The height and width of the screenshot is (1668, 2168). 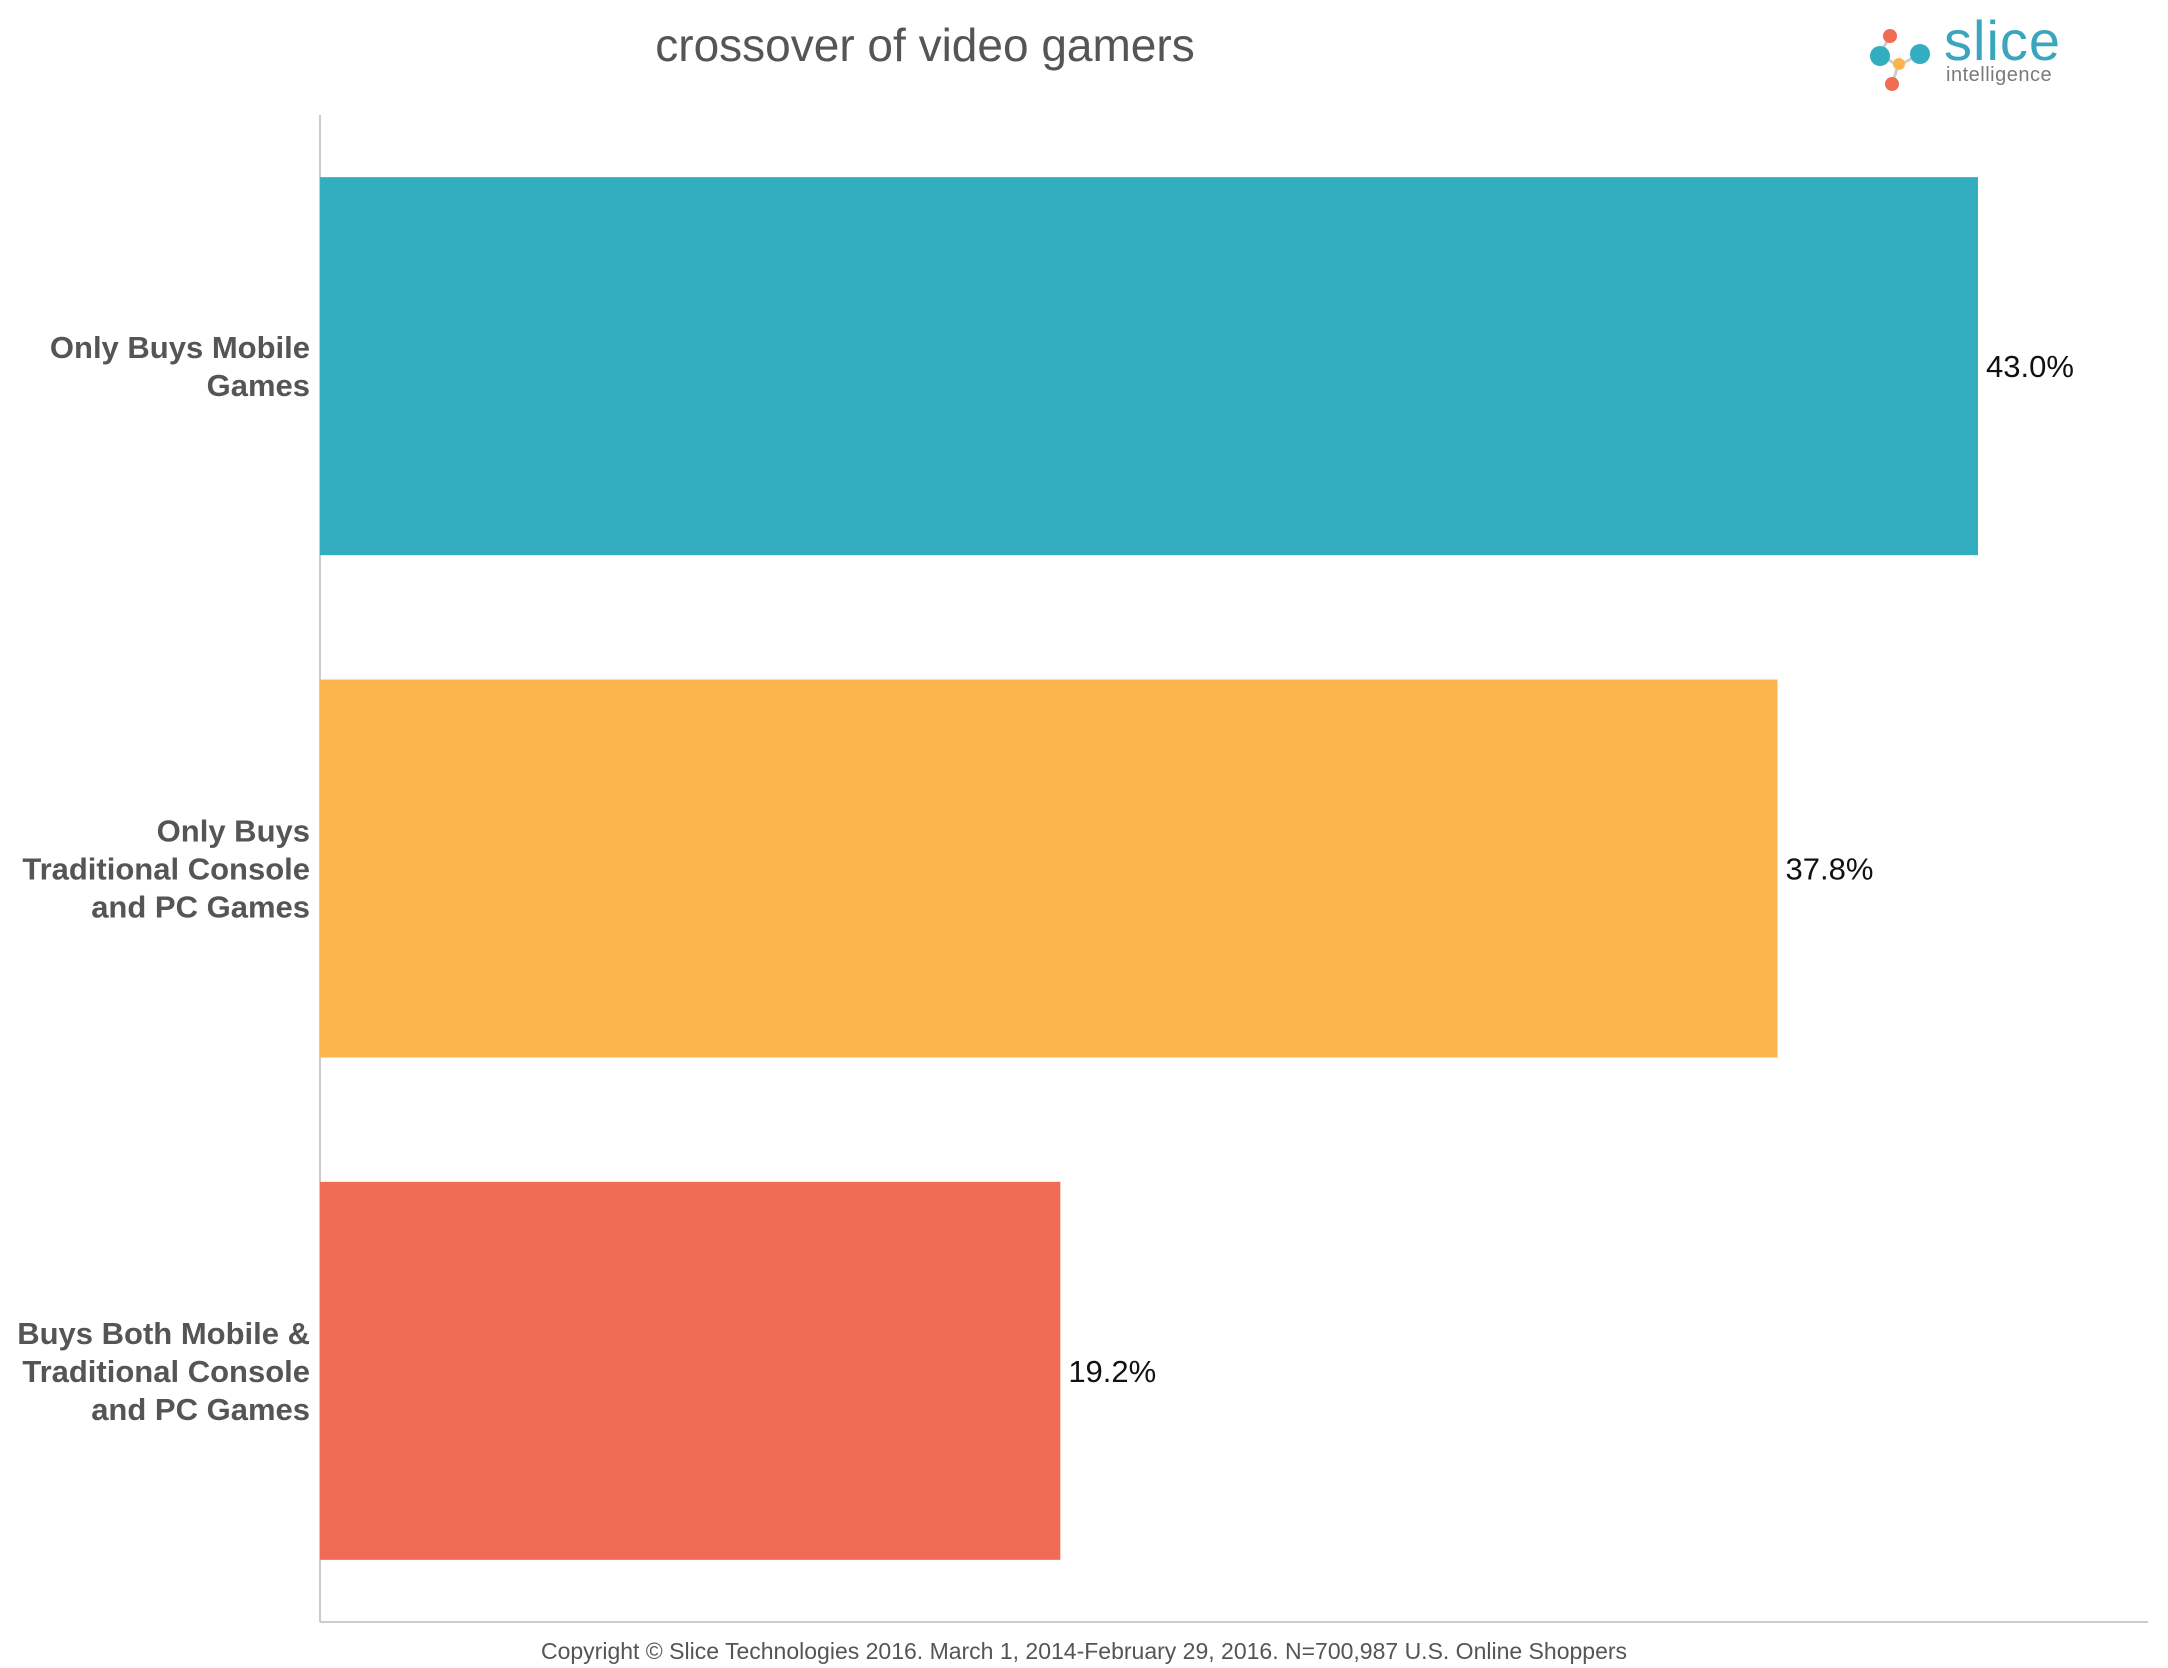 What do you see at coordinates (2003, 40) in the screenshot?
I see `logo-word: slice` at bounding box center [2003, 40].